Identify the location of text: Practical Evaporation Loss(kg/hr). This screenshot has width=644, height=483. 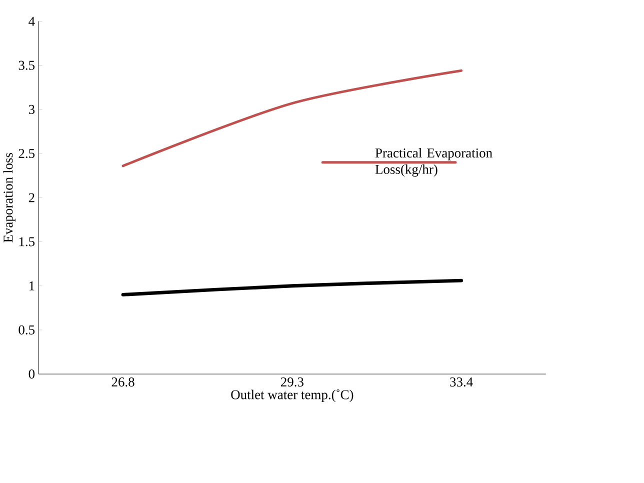
(433, 162).